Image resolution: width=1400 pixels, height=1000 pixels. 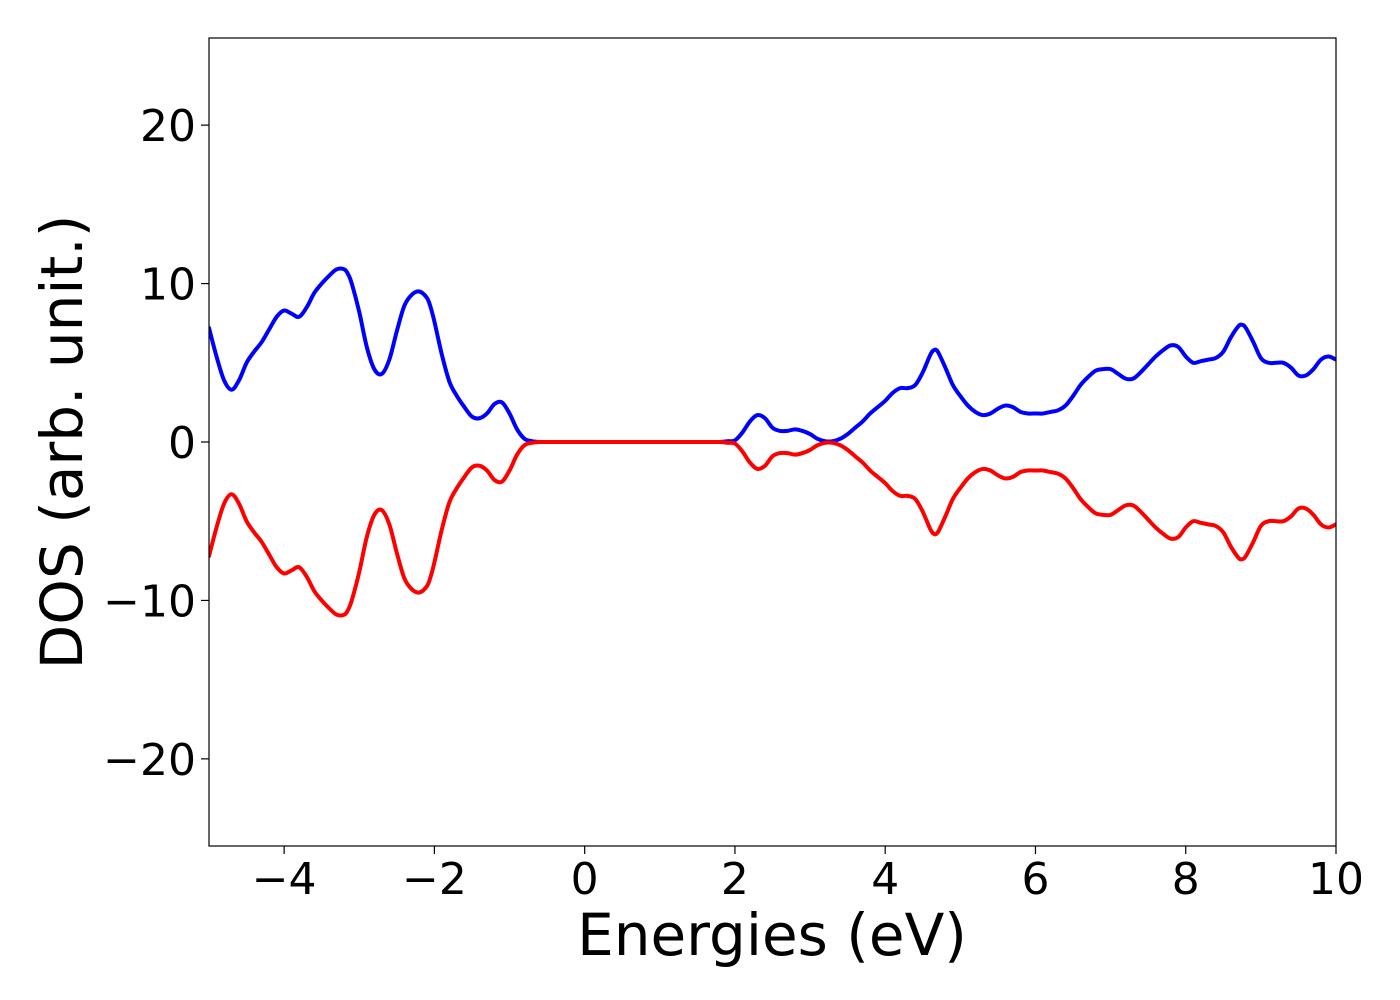 I want to click on x-tick-label: 0, so click(x=585, y=879).